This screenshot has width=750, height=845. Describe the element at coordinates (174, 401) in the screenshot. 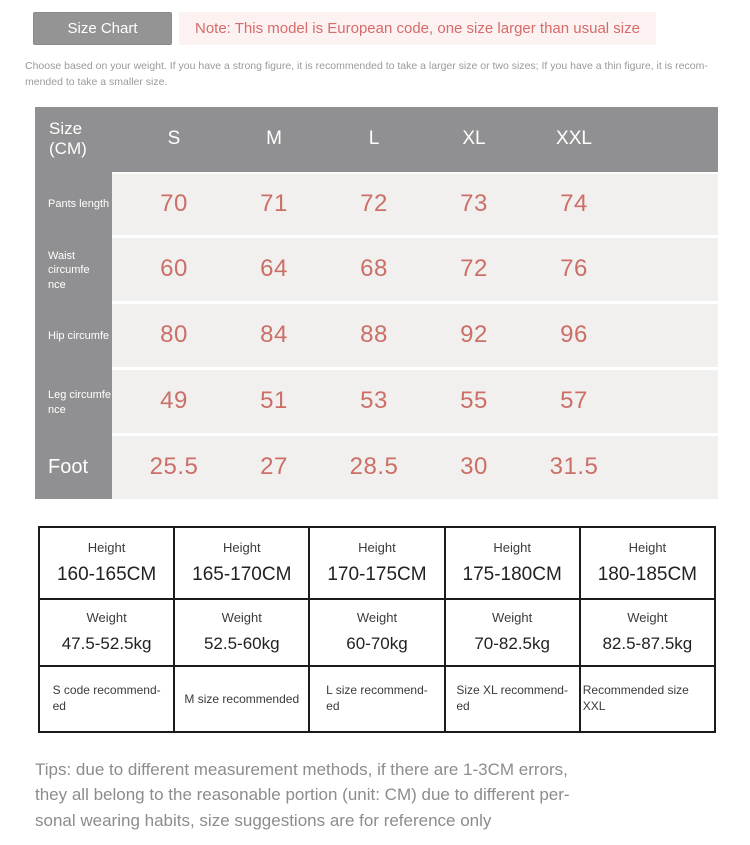

I see `value-cell: 49` at that location.